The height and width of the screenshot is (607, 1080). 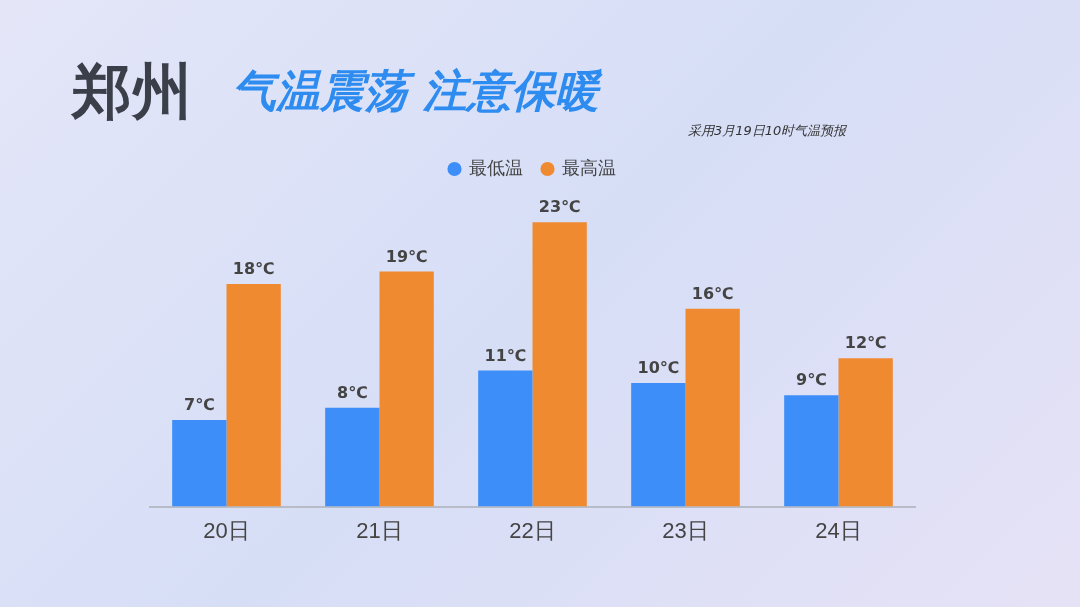 I want to click on data-label: 19℃, so click(x=406, y=256).